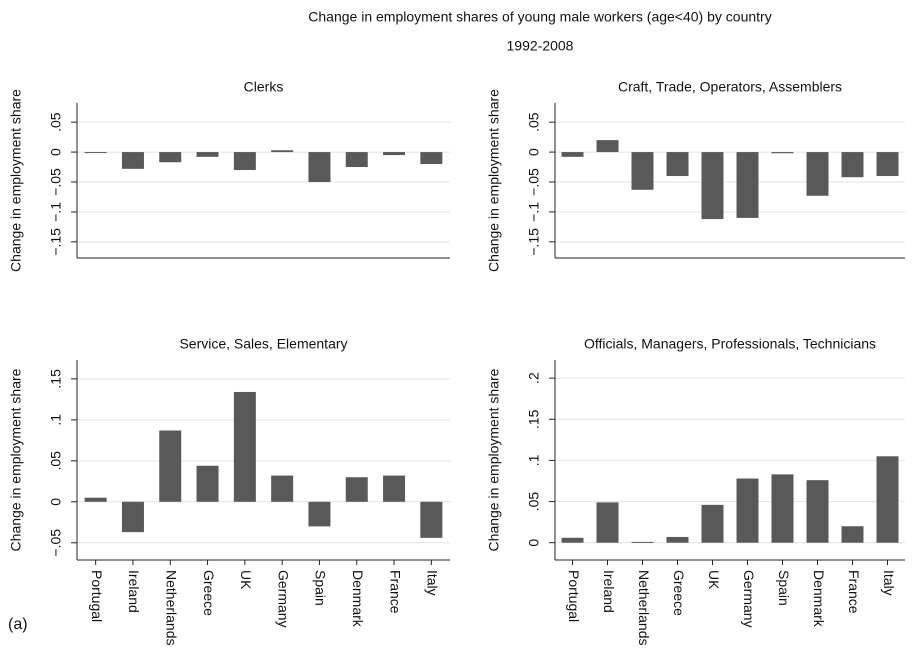 The width and height of the screenshot is (912, 661). I want to click on panel-title: Craft, Trade, Operators, Assemblers, so click(730, 87).